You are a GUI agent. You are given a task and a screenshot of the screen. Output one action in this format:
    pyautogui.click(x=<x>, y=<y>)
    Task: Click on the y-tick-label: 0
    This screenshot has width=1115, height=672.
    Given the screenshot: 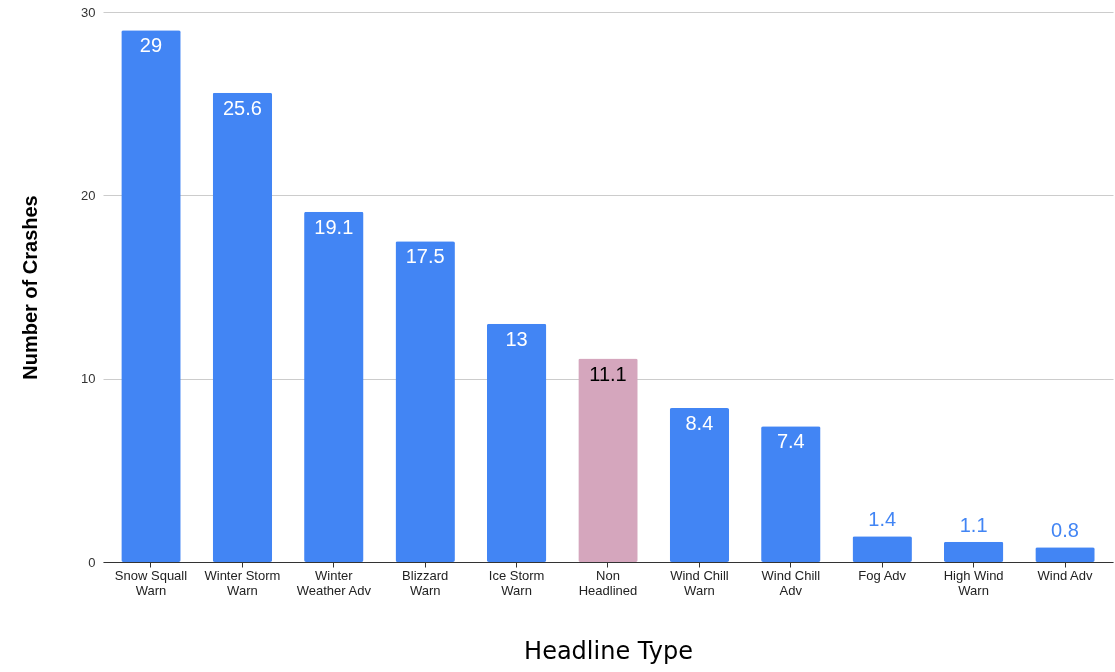 What is the action you would take?
    pyautogui.click(x=92, y=562)
    